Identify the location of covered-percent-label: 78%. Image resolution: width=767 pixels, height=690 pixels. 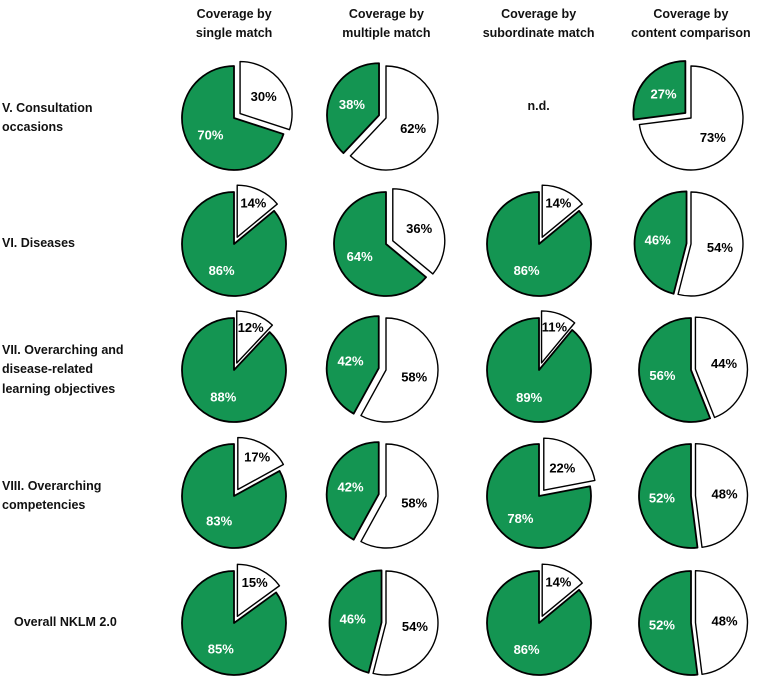
(520, 518).